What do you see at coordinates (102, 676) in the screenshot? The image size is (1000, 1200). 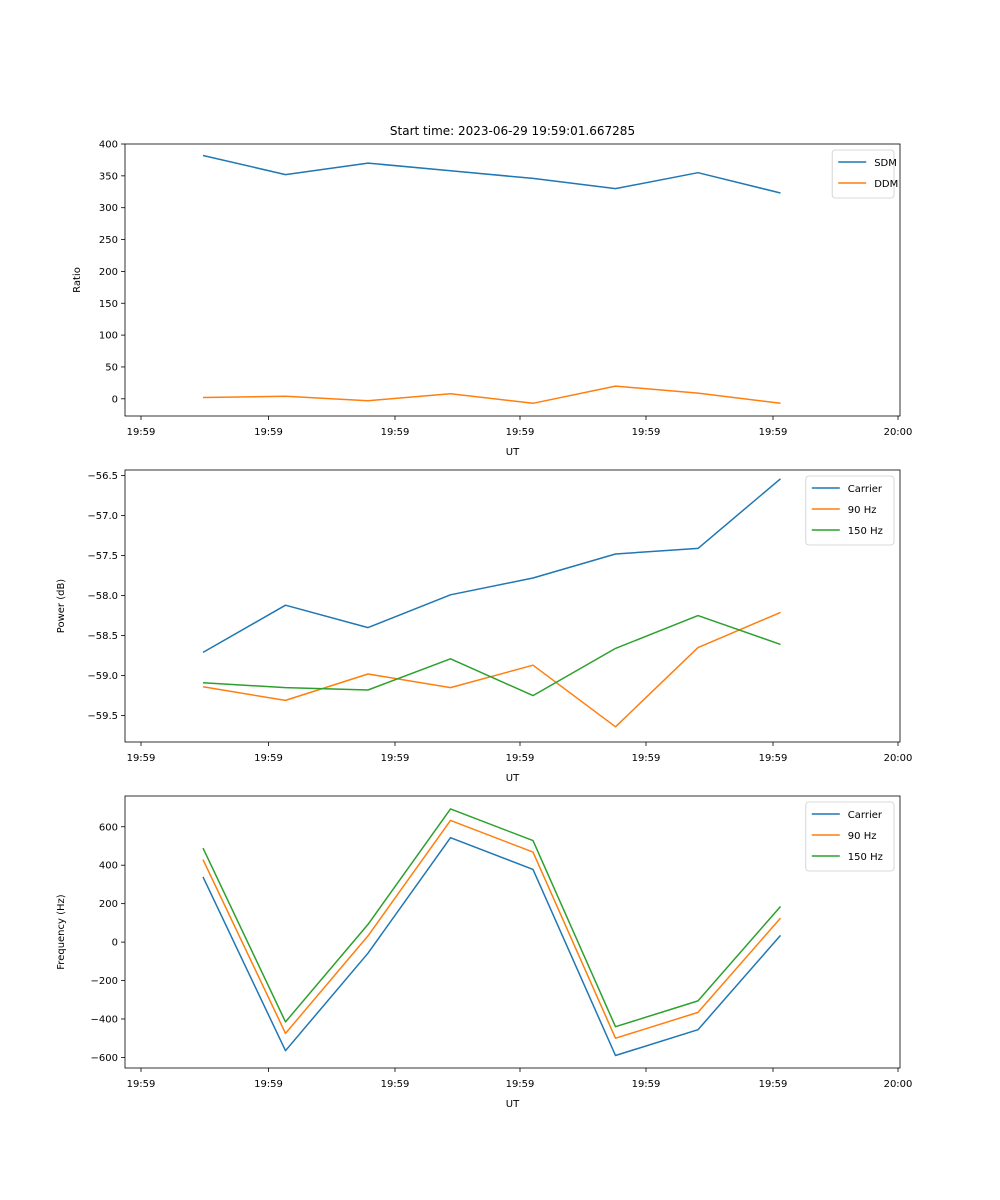 I see `y-tick-label: −59.0` at bounding box center [102, 676].